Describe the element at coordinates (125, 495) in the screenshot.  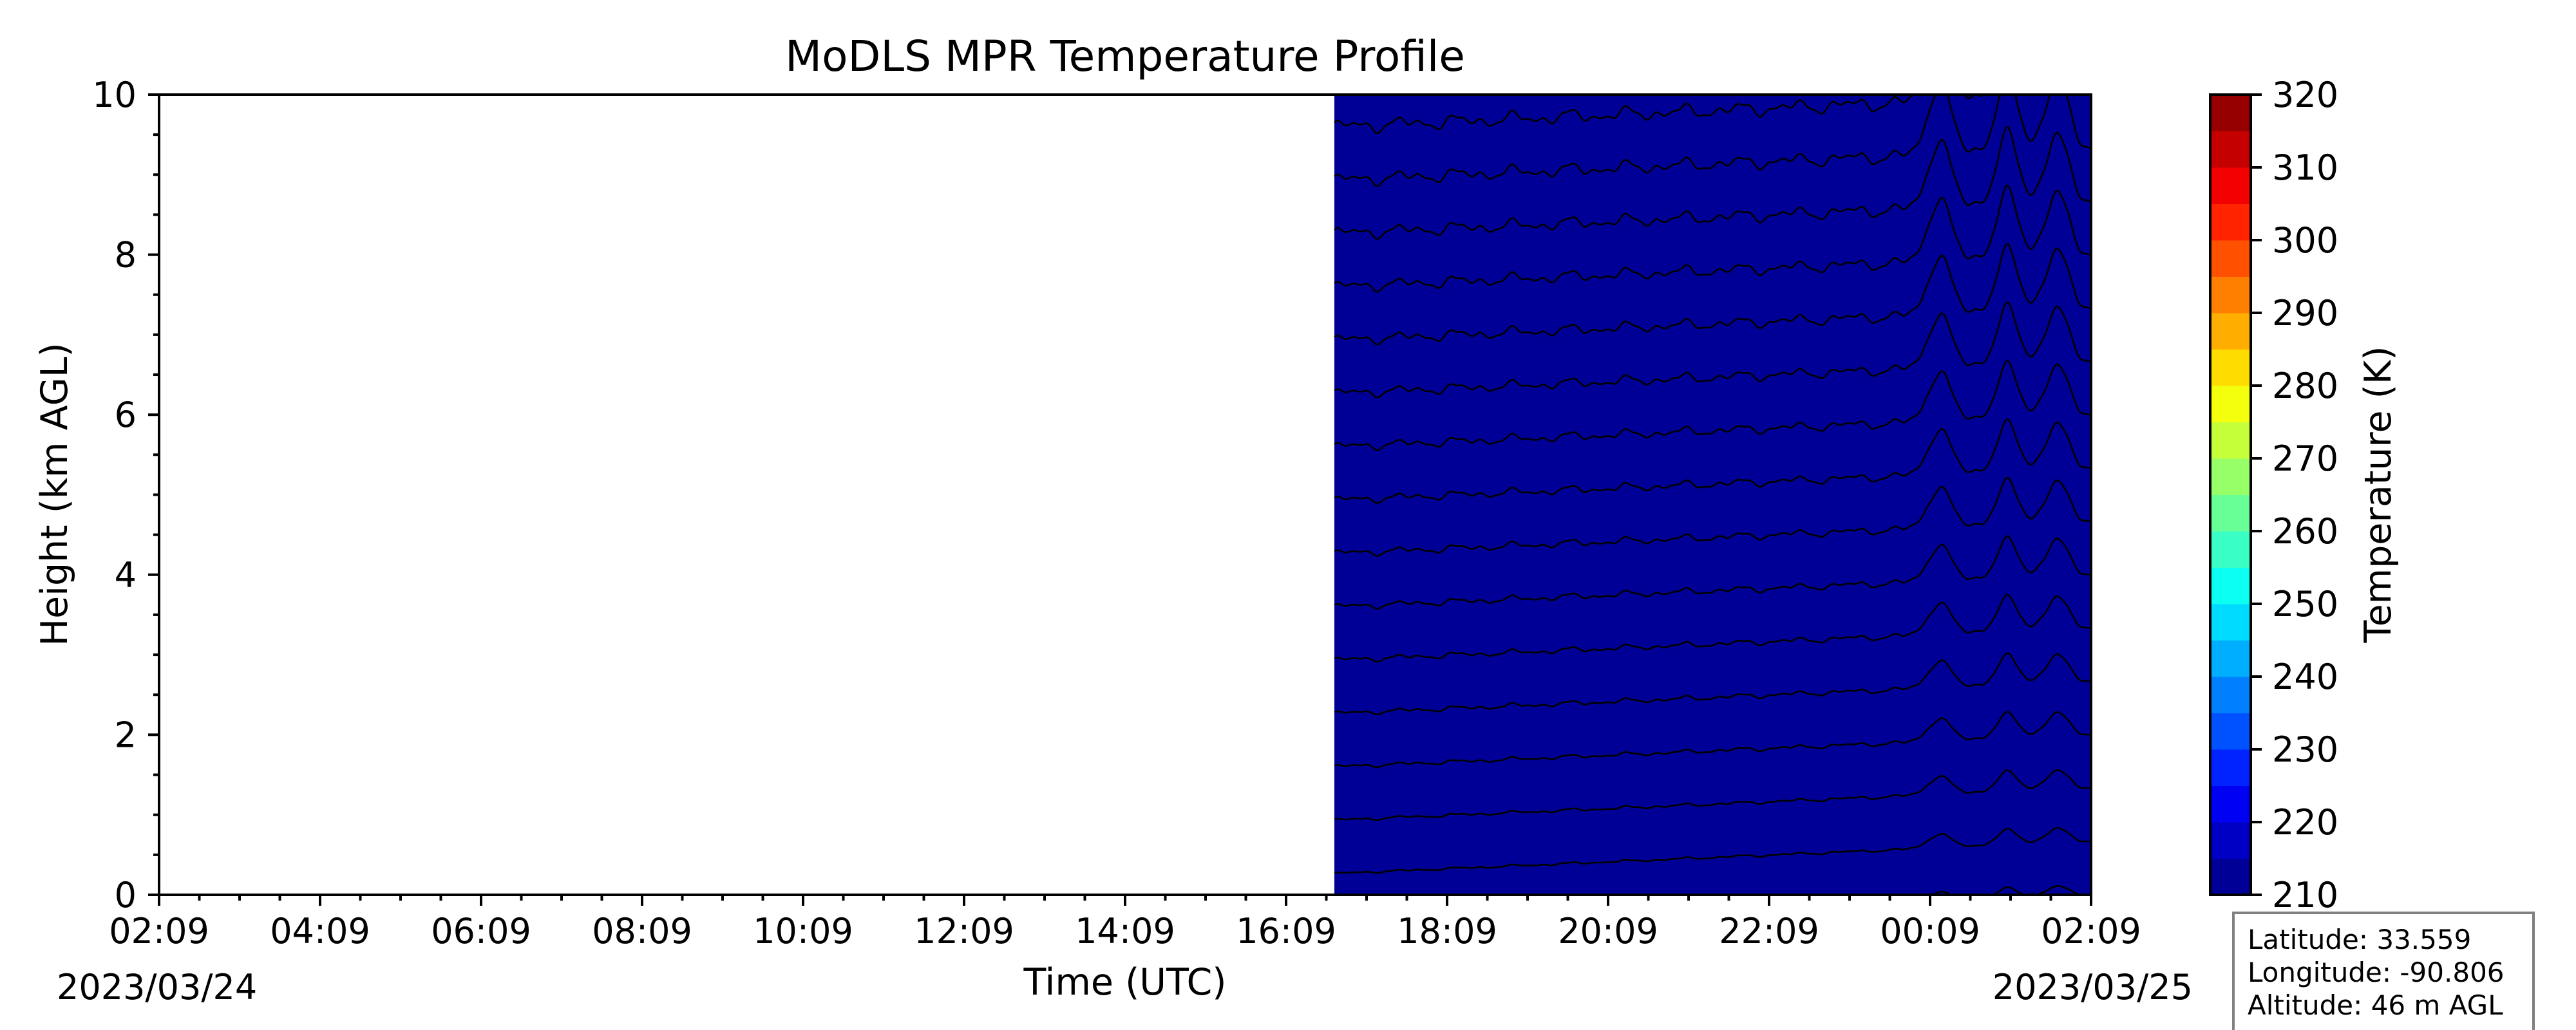
I see `y-axis: 0 2 4 6 8 10` at that location.